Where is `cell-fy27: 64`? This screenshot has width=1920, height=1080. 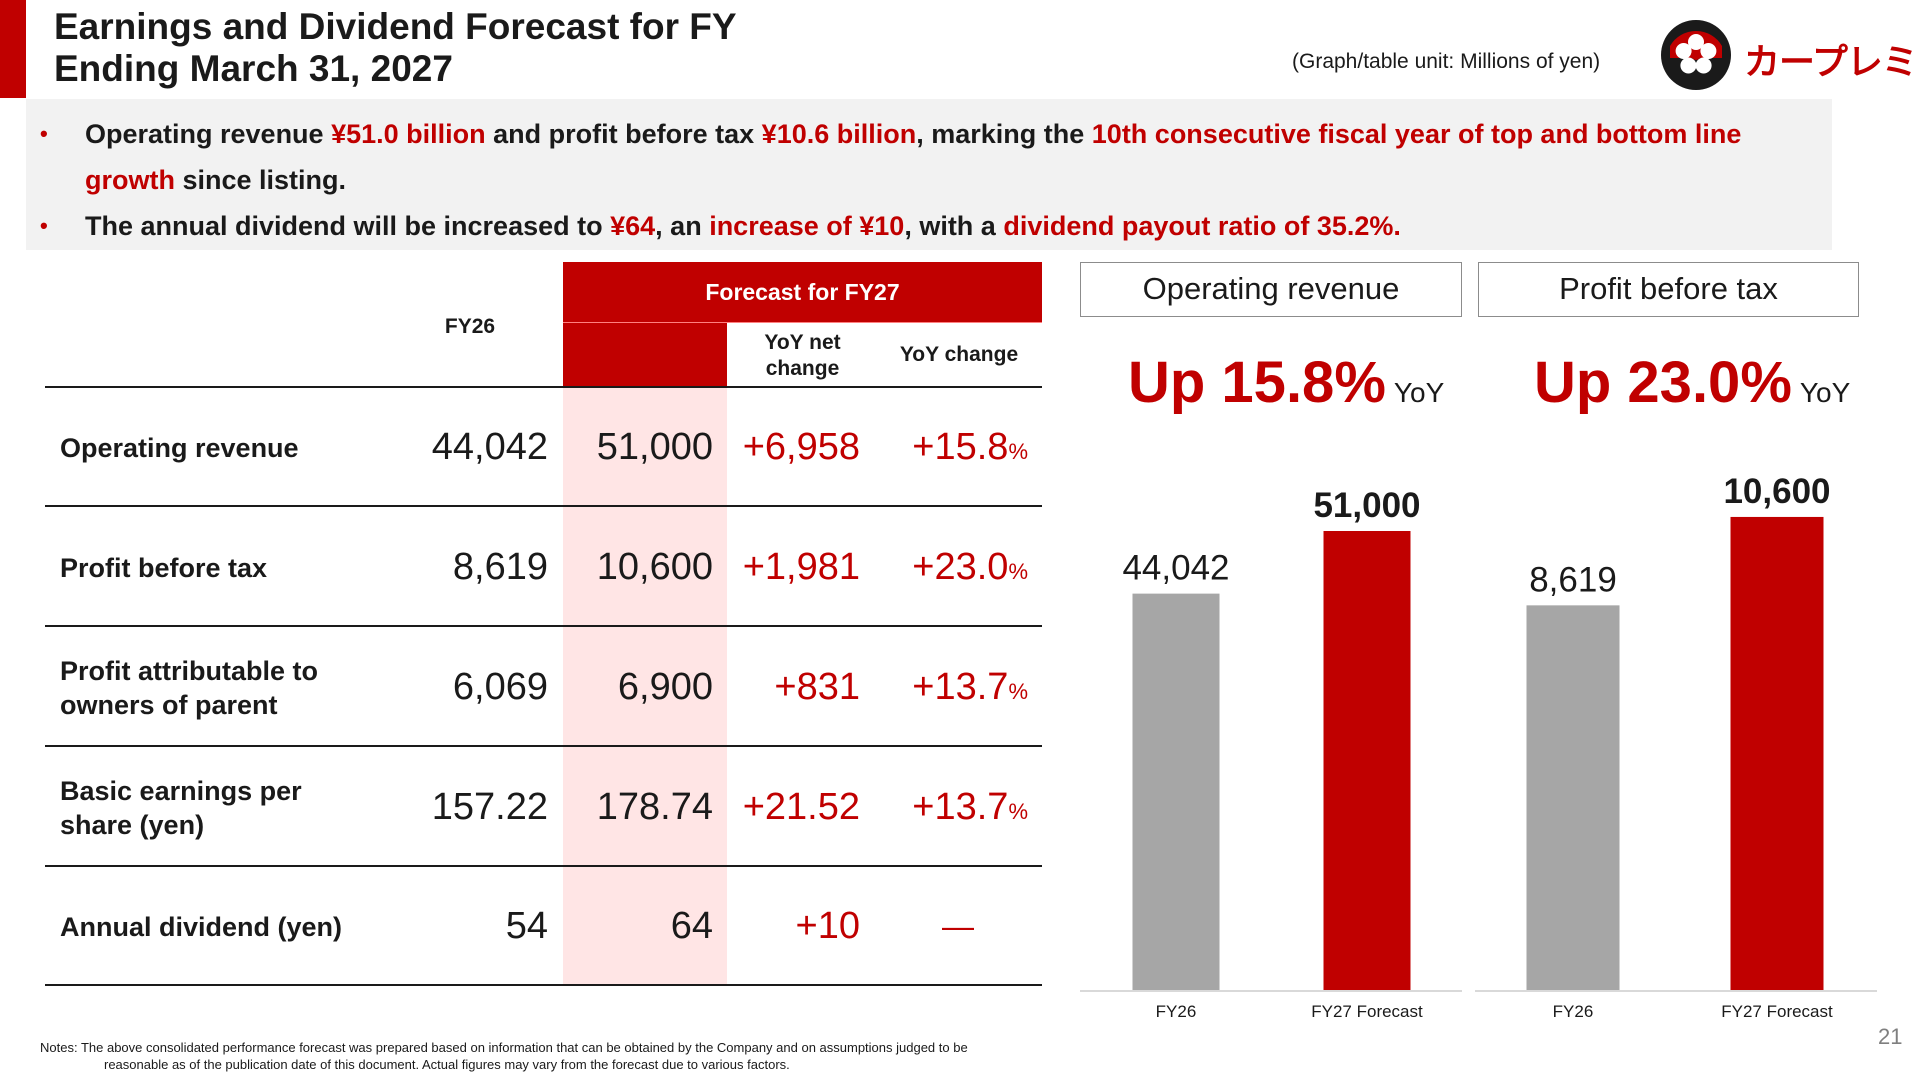 cell-fy27: 64 is located at coordinates (691, 926).